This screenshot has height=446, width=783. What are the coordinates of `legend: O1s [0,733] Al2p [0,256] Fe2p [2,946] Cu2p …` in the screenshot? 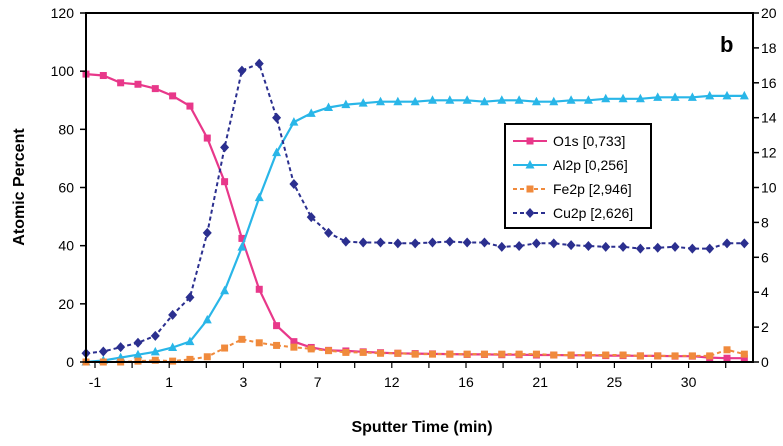 It's located at (578, 176).